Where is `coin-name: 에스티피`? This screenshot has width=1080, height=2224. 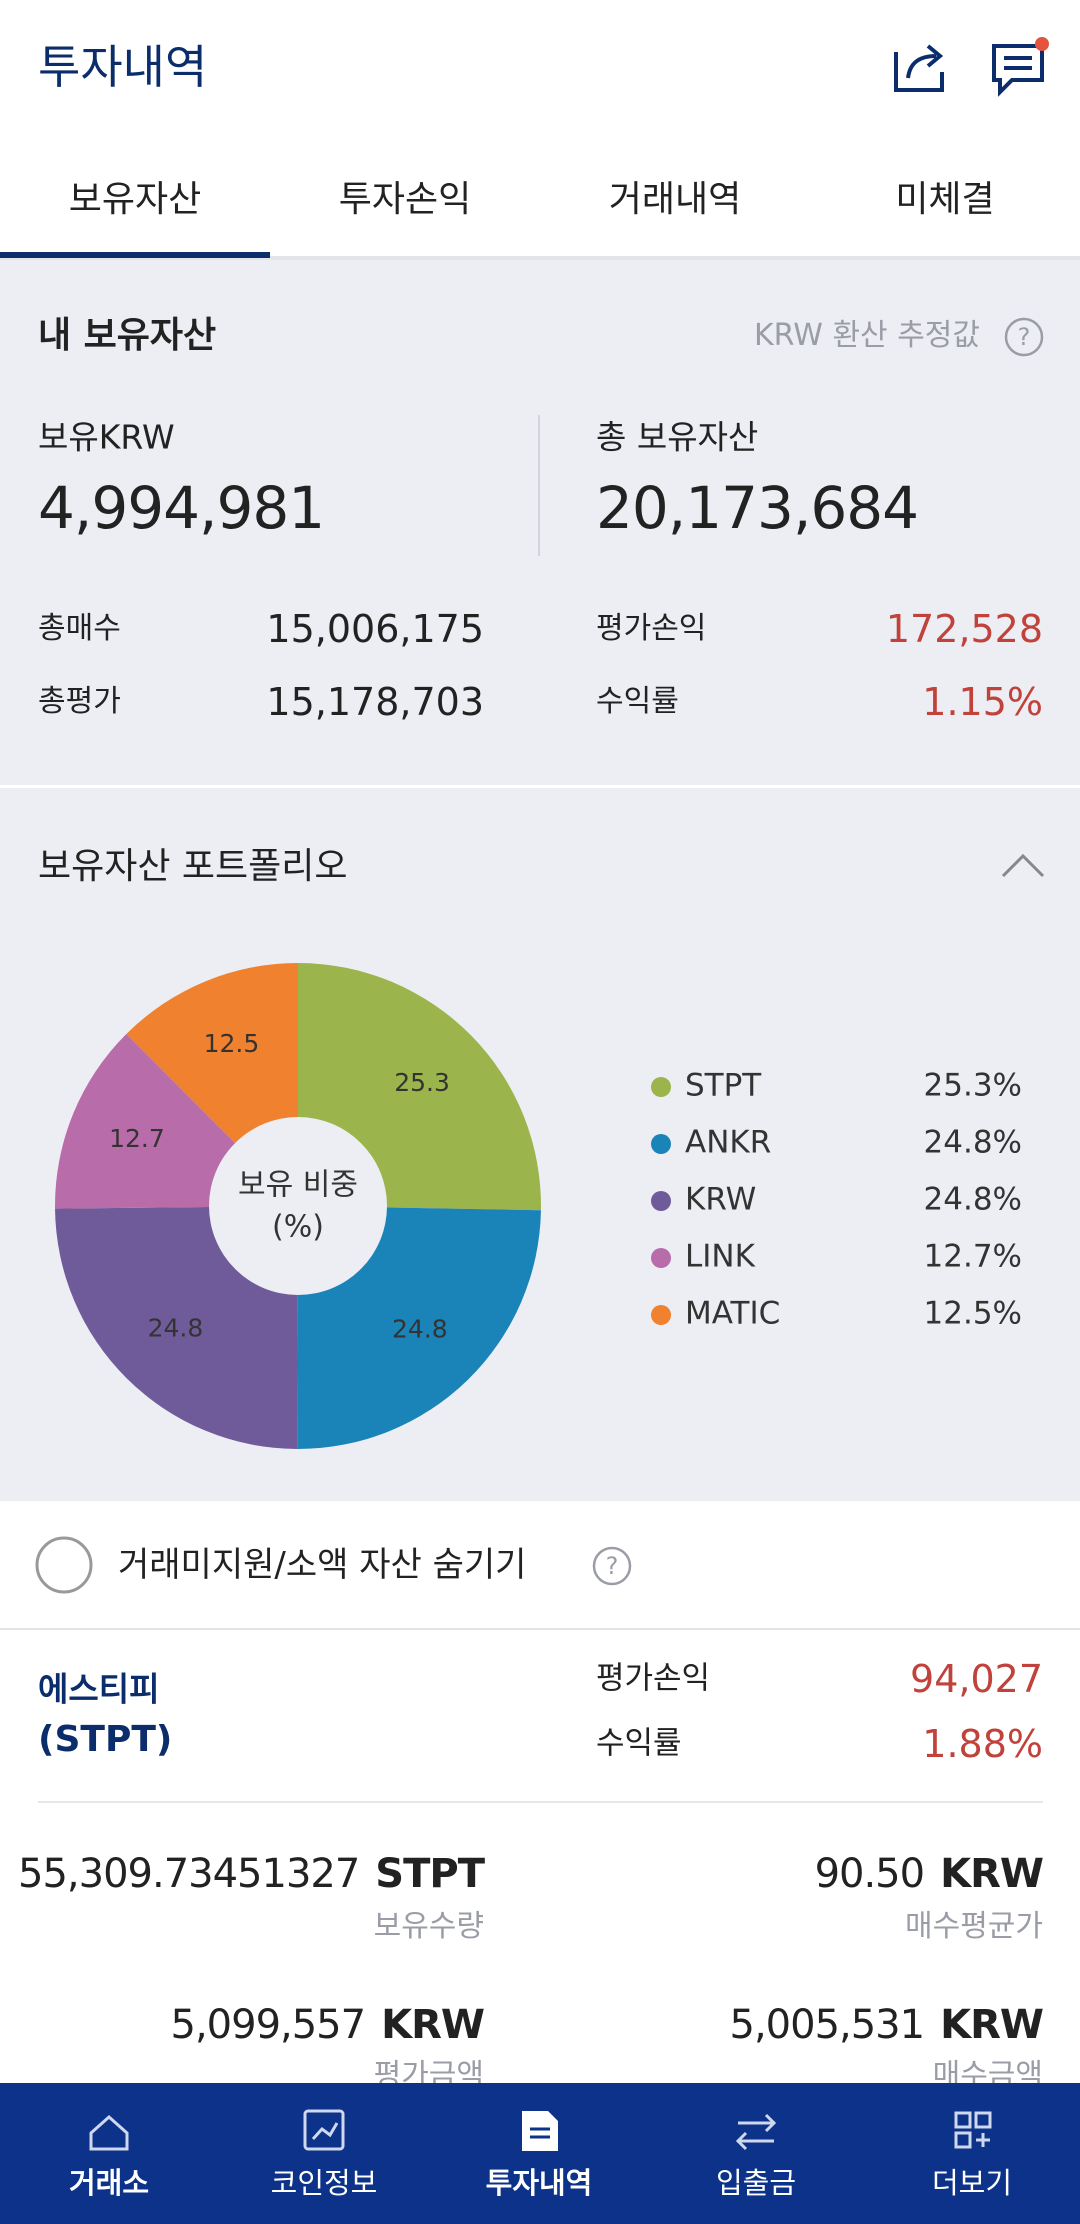
coin-name: 에스티피 is located at coordinates (99, 1689).